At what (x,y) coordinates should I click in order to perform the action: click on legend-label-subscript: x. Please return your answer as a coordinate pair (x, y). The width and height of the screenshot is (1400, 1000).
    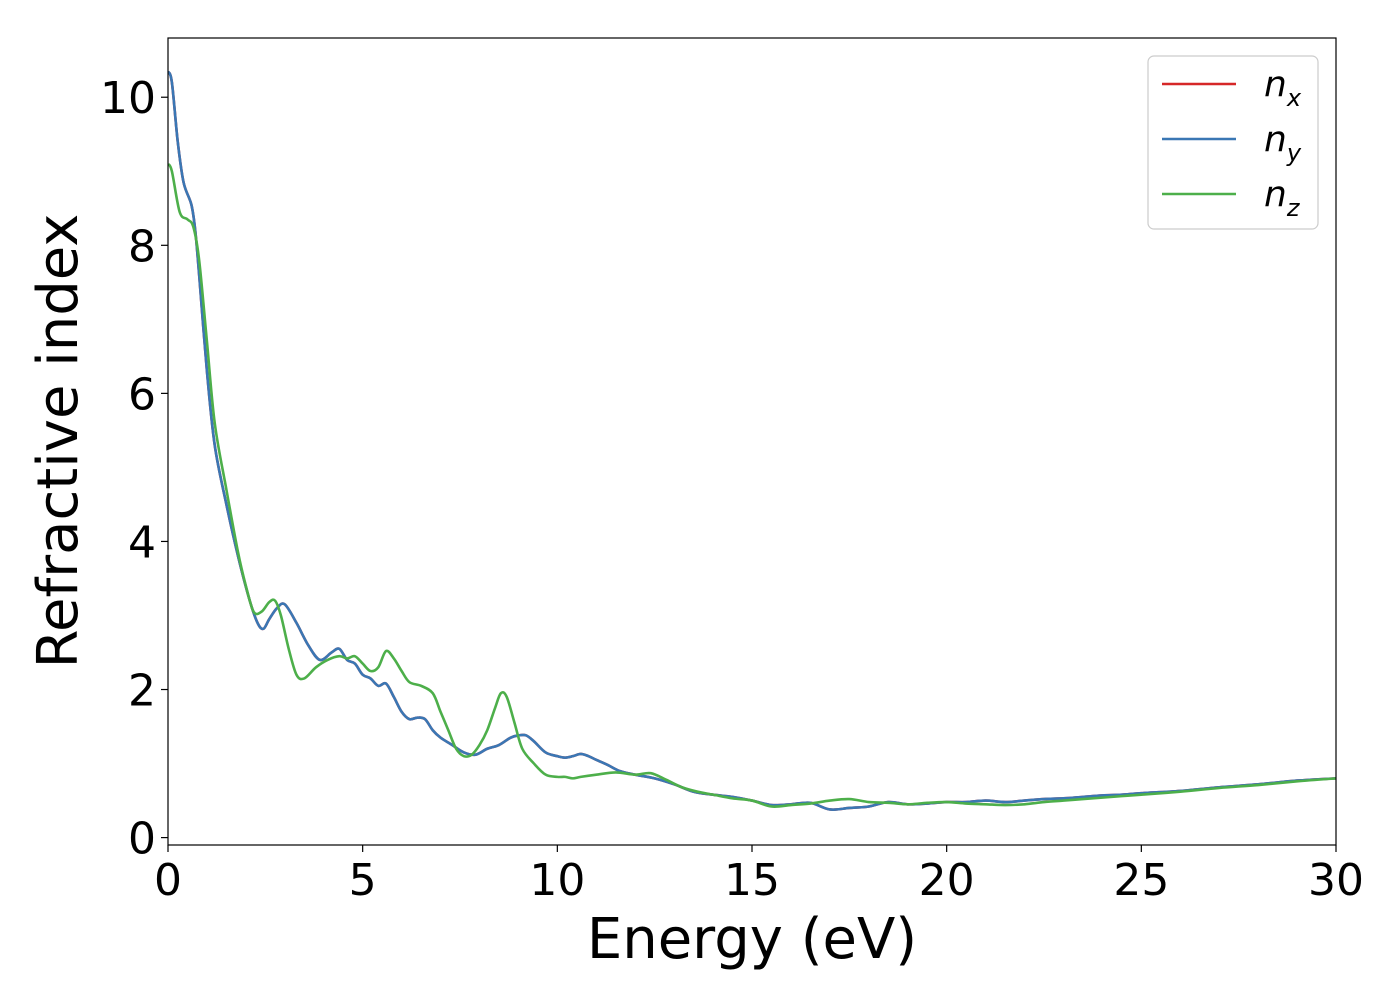
    Looking at the image, I should click on (1294, 98).